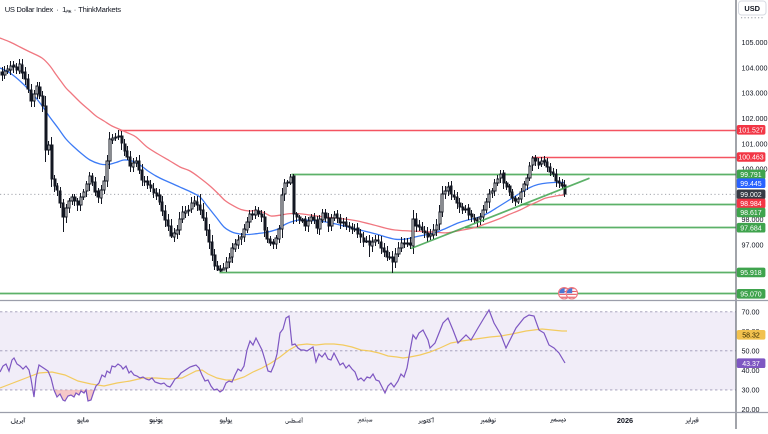 Image resolution: width=768 pixels, height=434 pixels. What do you see at coordinates (64, 9) in the screenshot?
I see `svg-text: 1` at bounding box center [64, 9].